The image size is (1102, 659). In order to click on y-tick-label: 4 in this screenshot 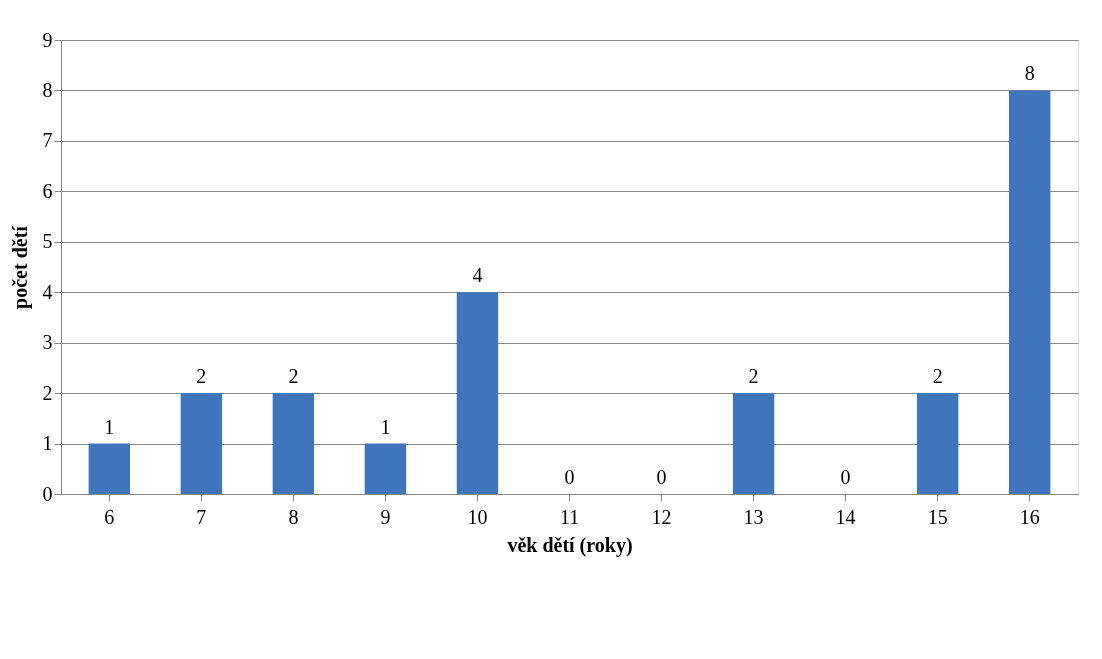, I will do `click(47, 291)`.